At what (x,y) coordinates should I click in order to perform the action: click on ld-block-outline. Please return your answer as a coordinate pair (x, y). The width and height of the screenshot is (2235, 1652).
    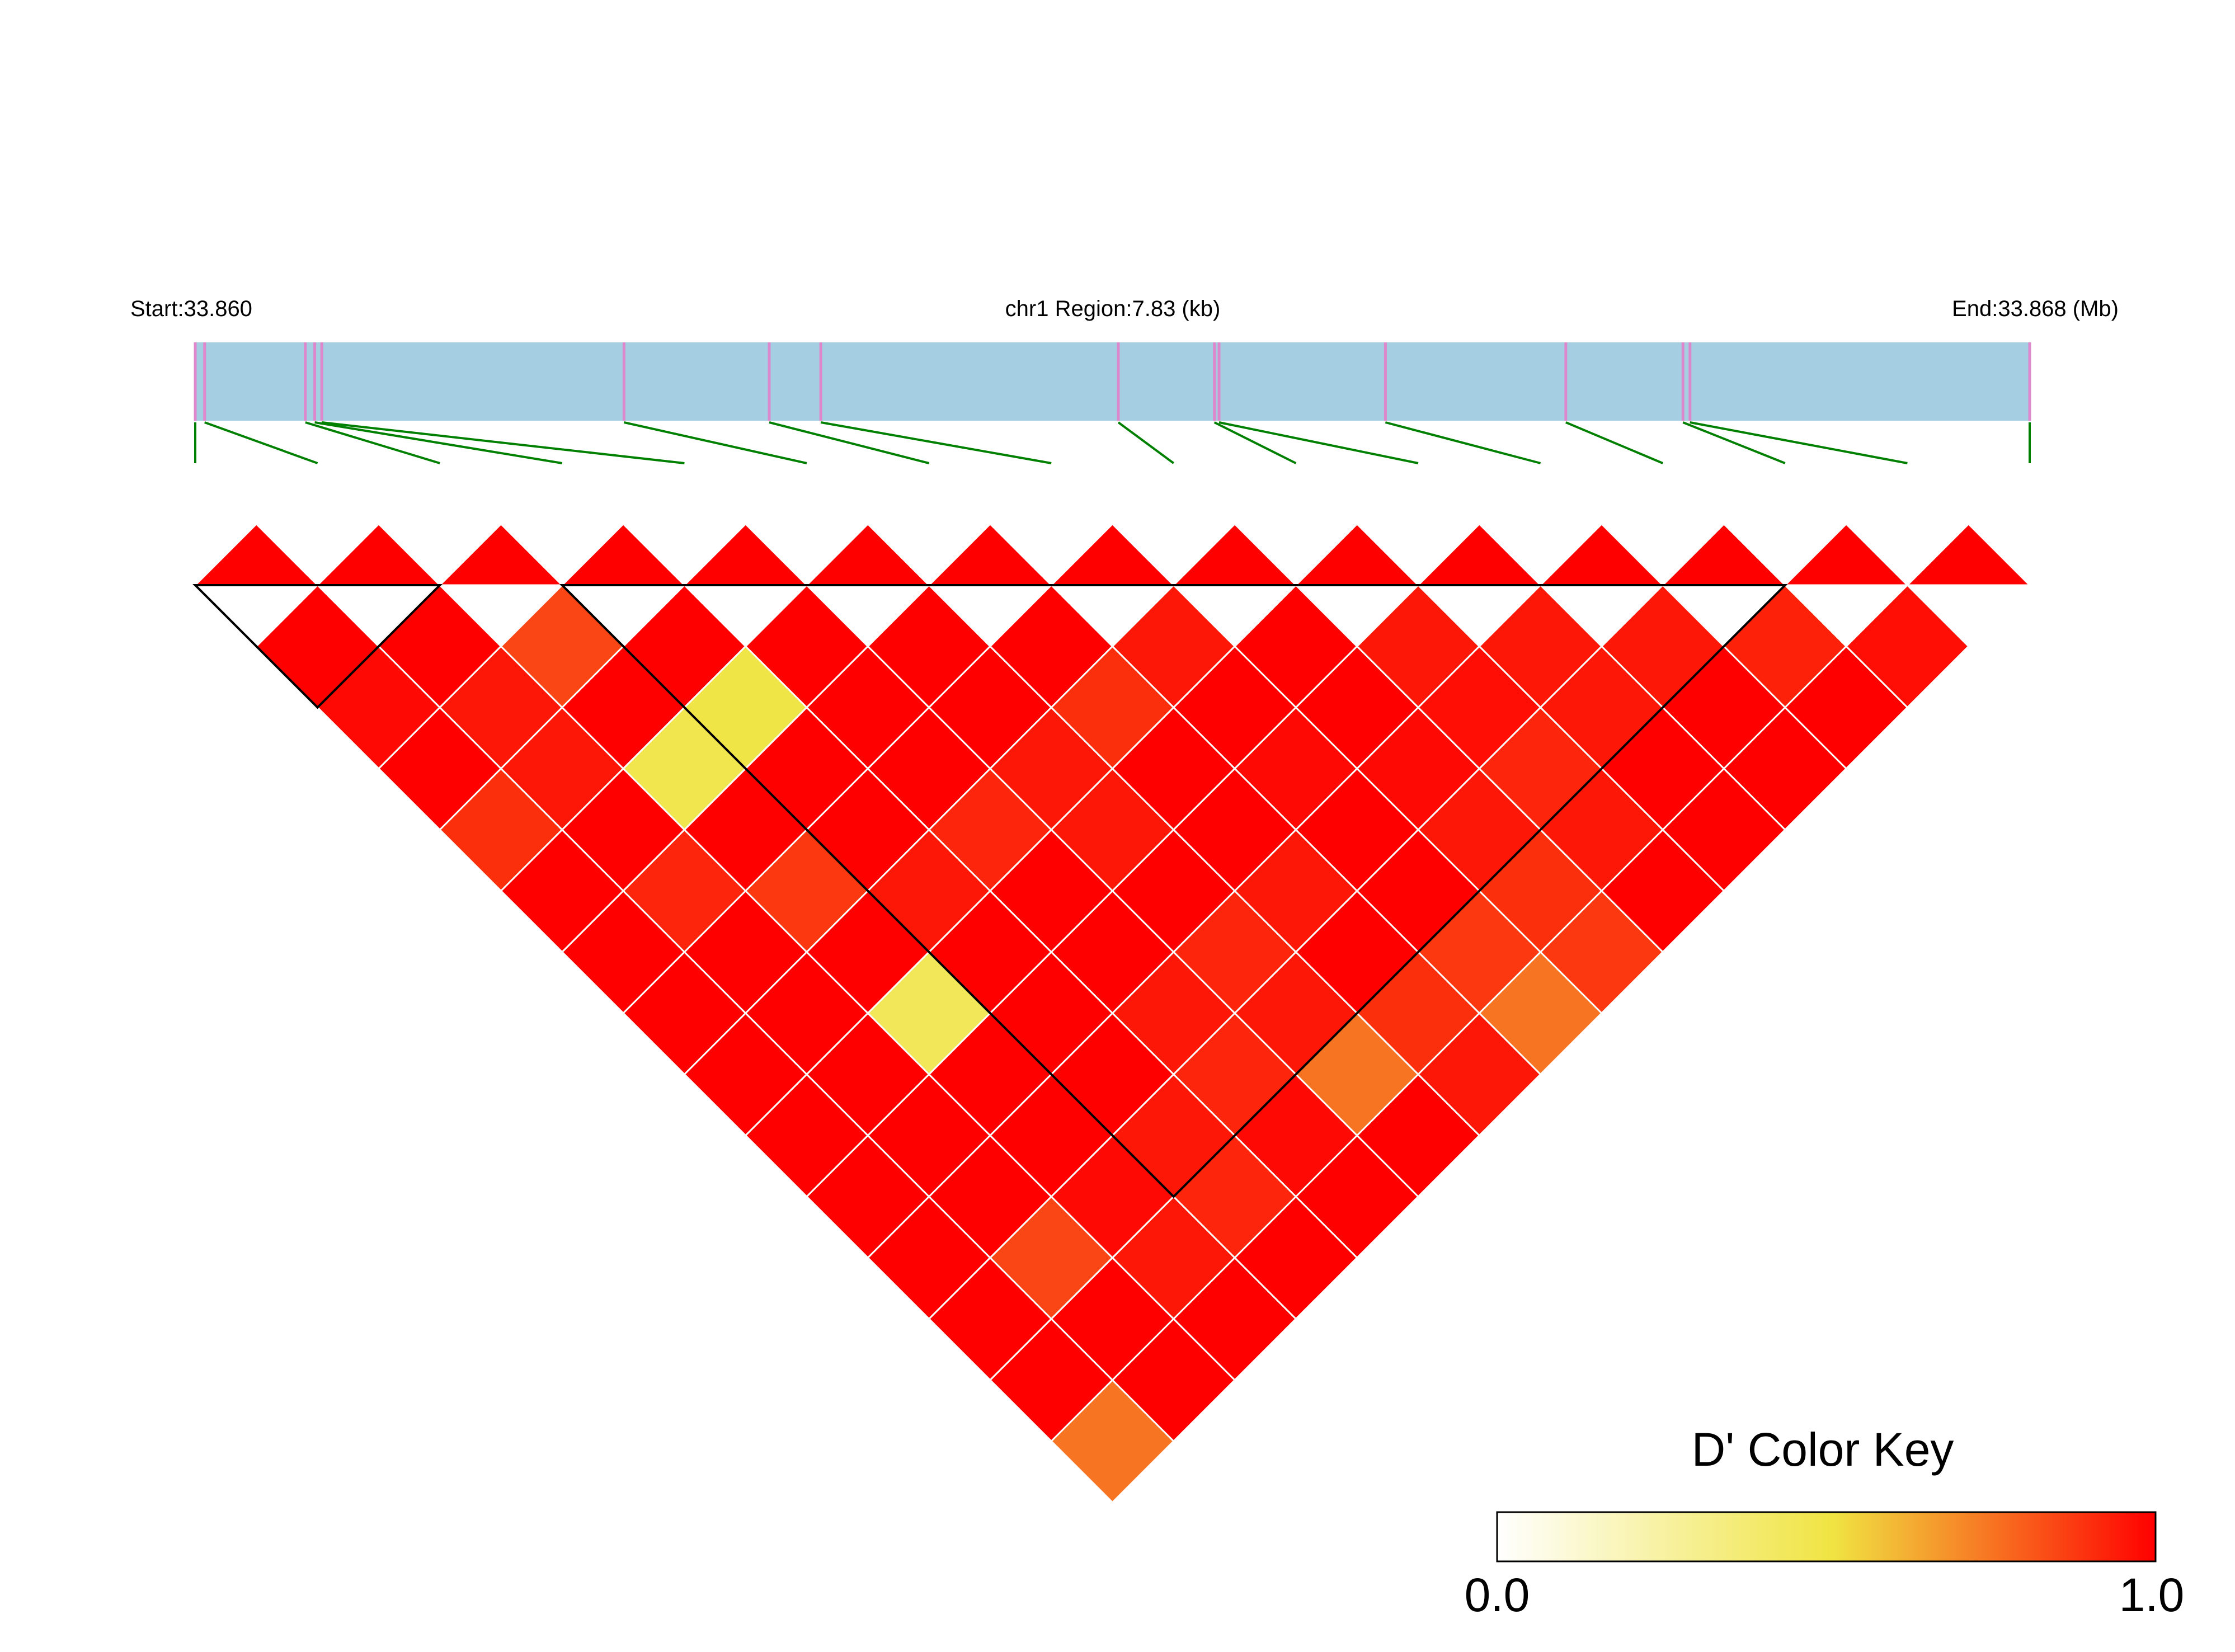
    Looking at the image, I should click on (317, 646).